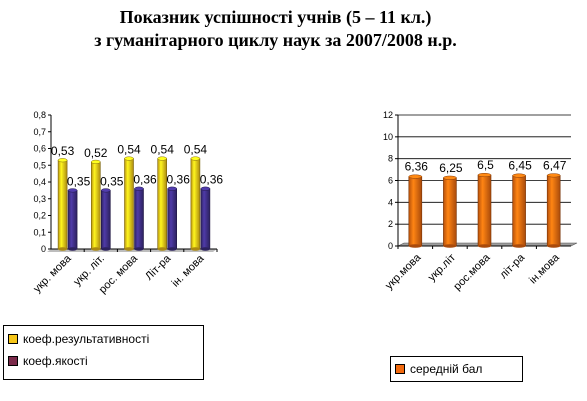 This screenshot has width=587, height=401. Describe the element at coordinates (96, 153) in the screenshot. I see `data-label: 0,52` at that location.